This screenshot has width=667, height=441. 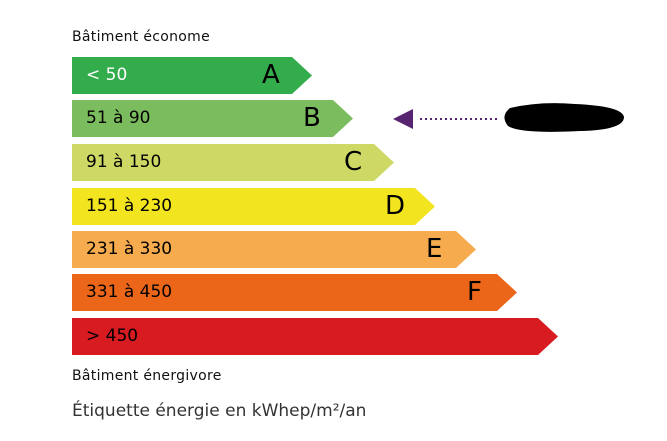 What do you see at coordinates (141, 37) in the screenshot?
I see `top-label: Bâtiment économe` at bounding box center [141, 37].